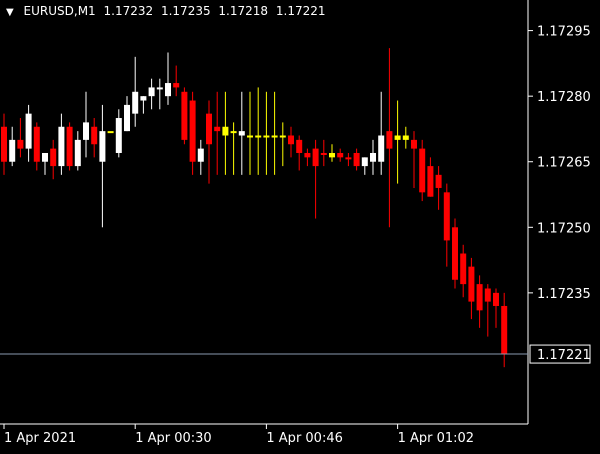  What do you see at coordinates (436, 438) in the screenshot?
I see `time-tick-label: 1 Apr 01:02` at bounding box center [436, 438].